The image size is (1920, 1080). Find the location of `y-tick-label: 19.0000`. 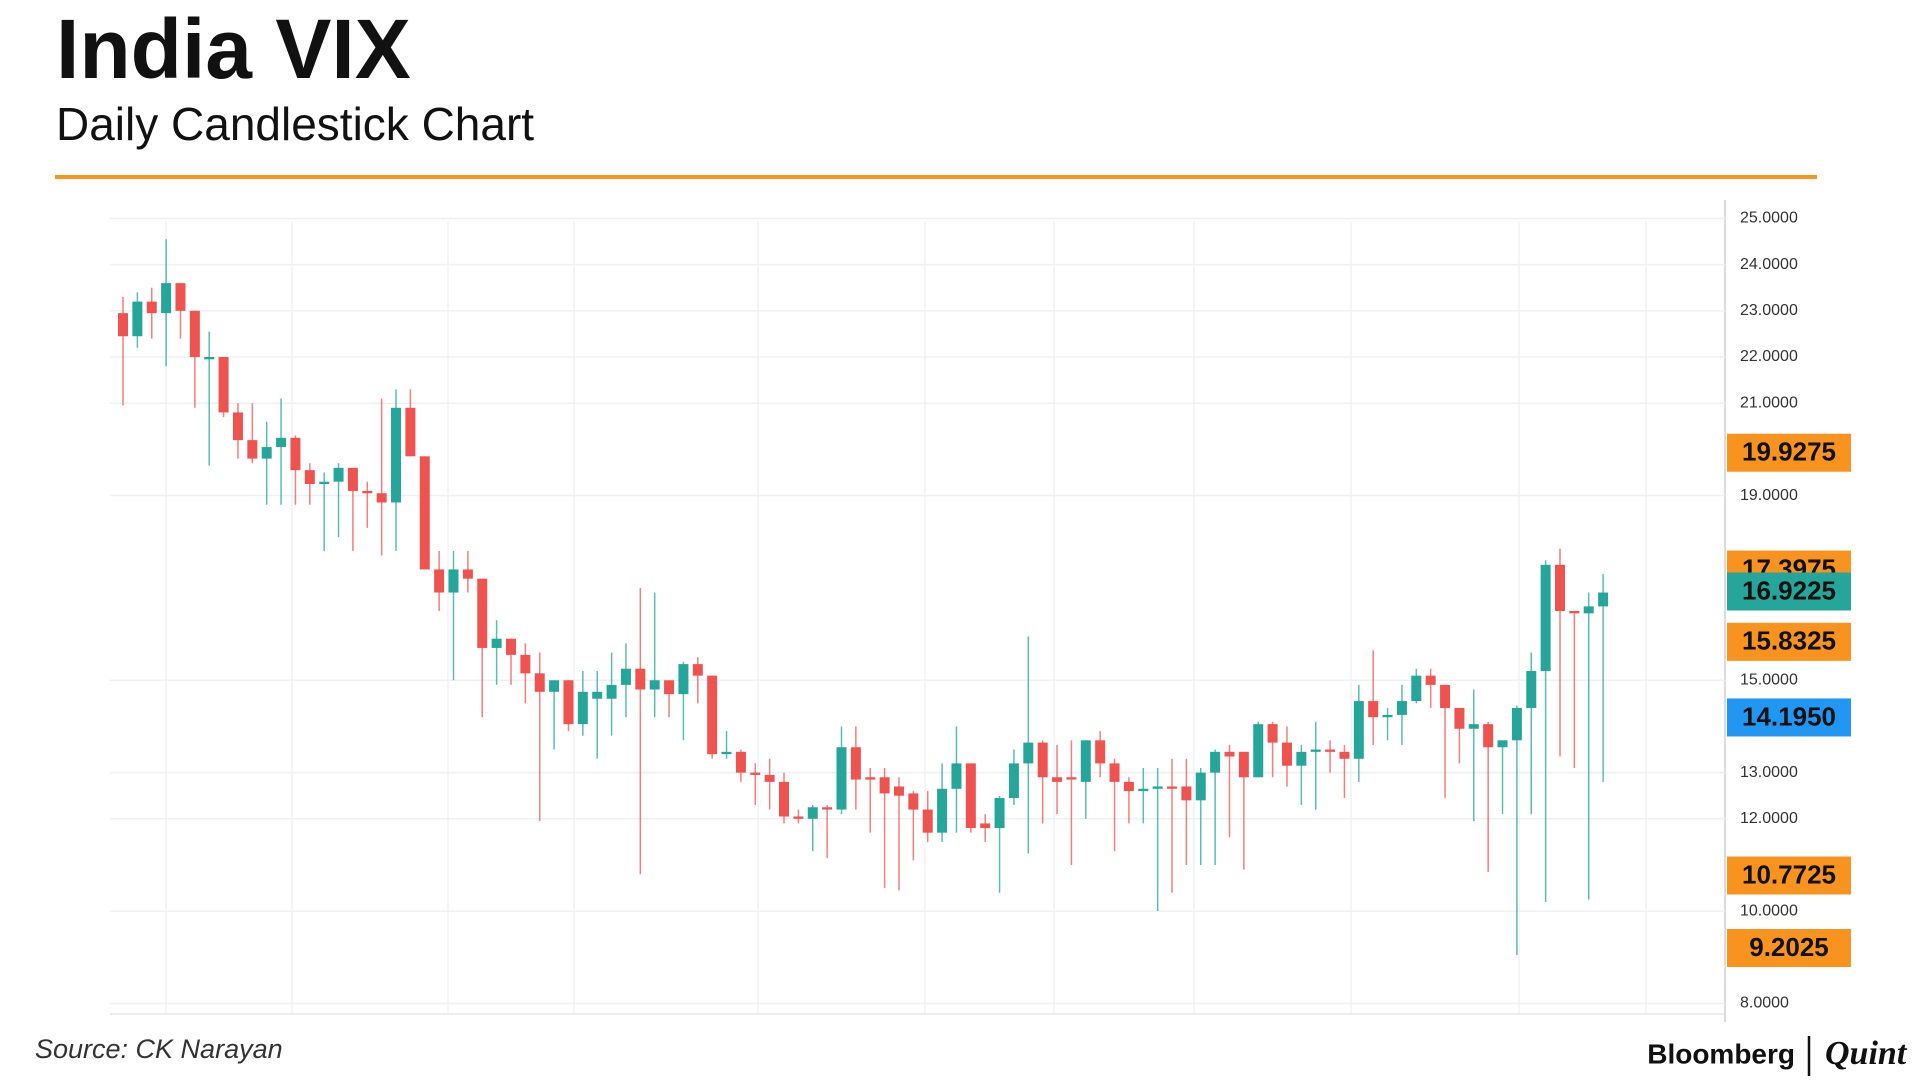

y-tick-label: 19.0000 is located at coordinates (1769, 495).